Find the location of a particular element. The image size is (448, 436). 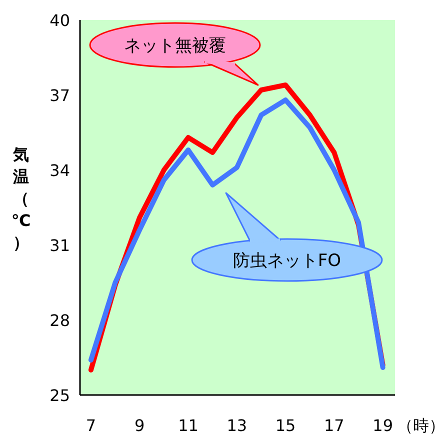

series-label: 防虫ネットFO is located at coordinates (287, 261).